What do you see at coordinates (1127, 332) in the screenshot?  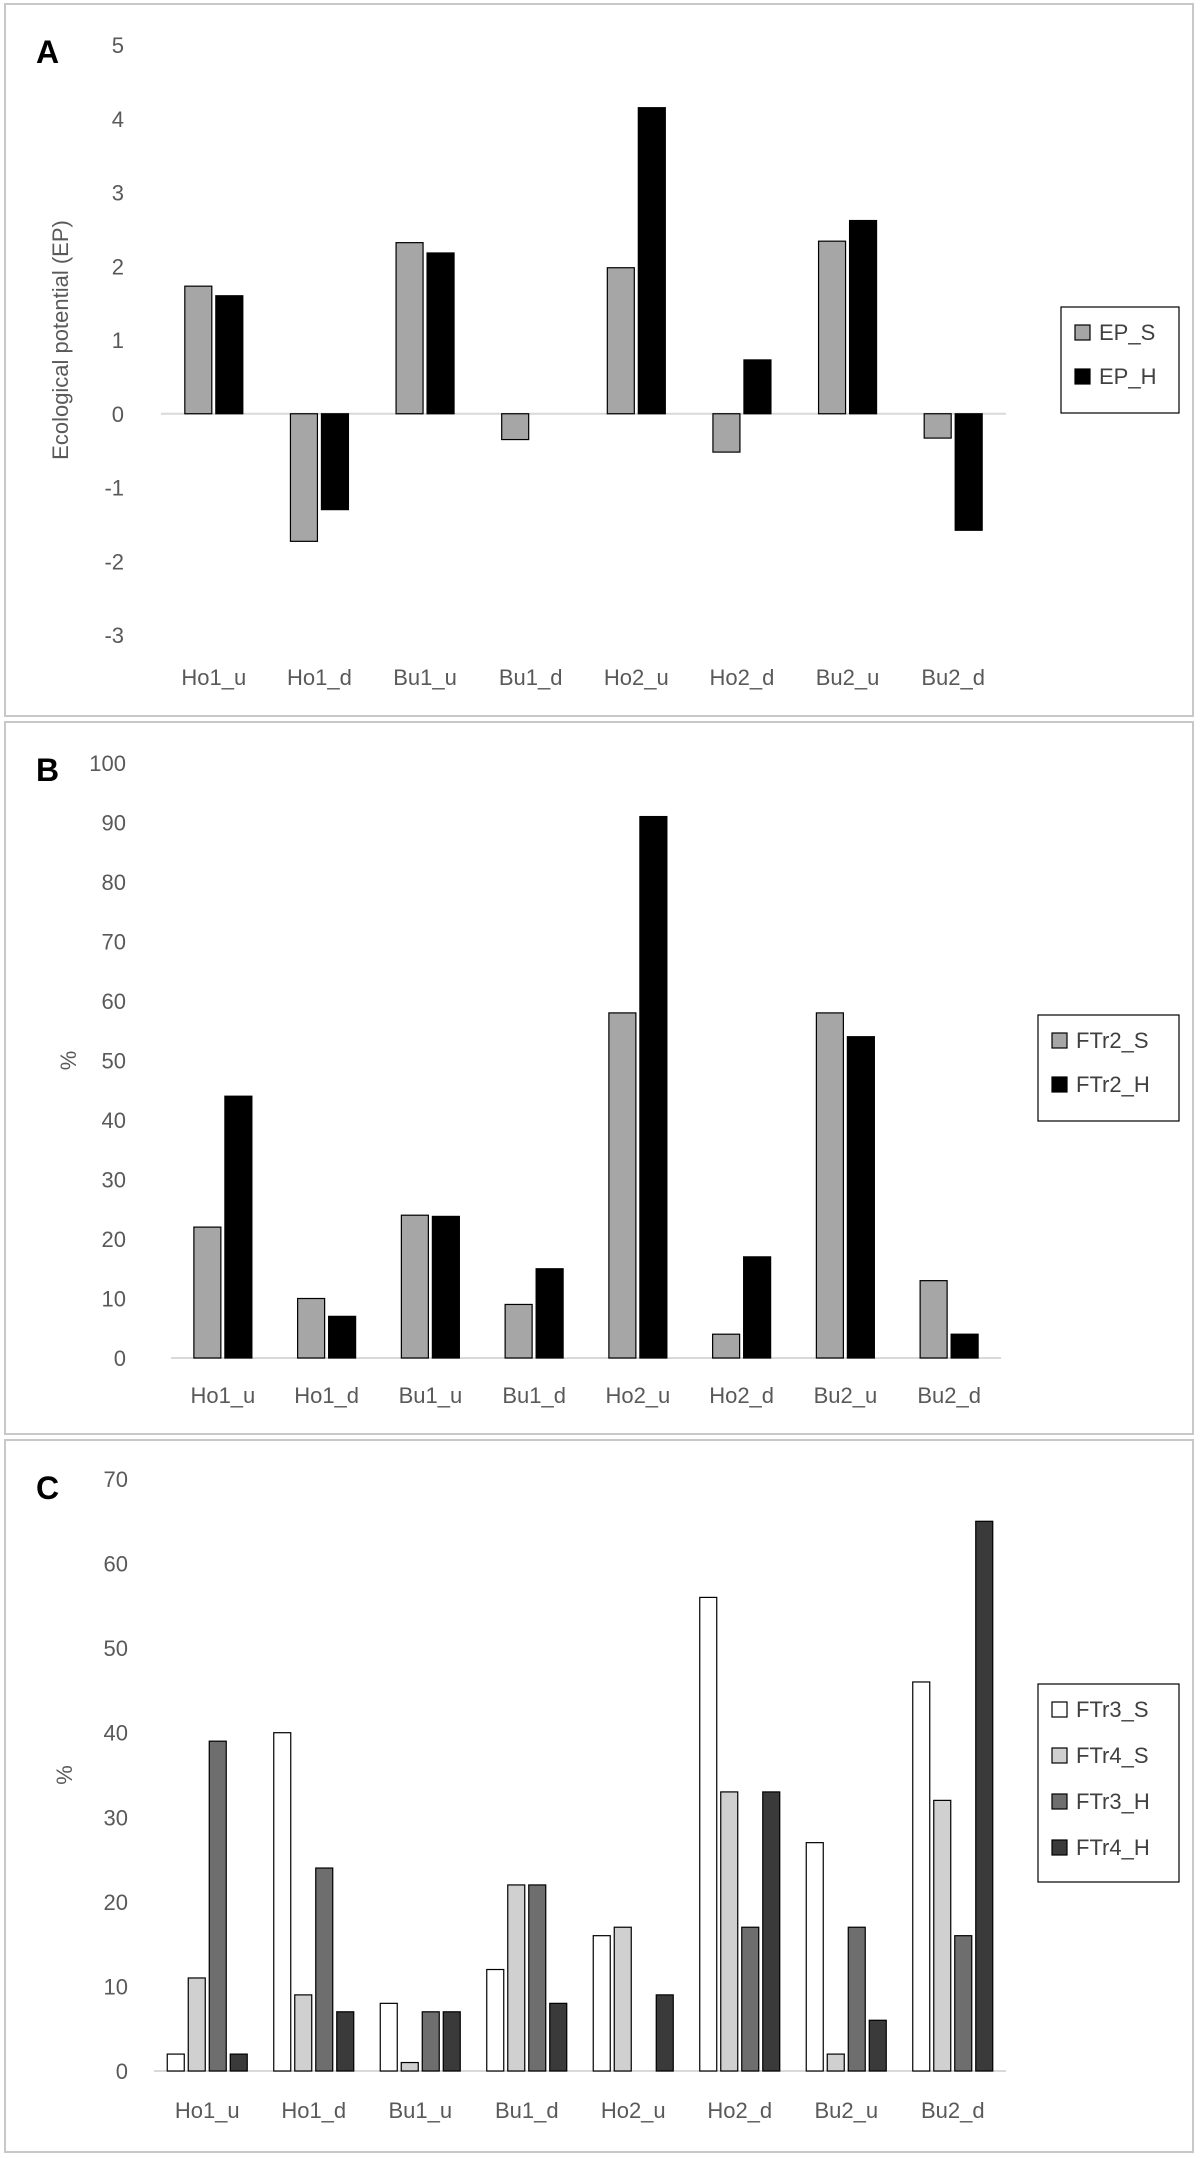 I see `legend-label: EP_S` at bounding box center [1127, 332].